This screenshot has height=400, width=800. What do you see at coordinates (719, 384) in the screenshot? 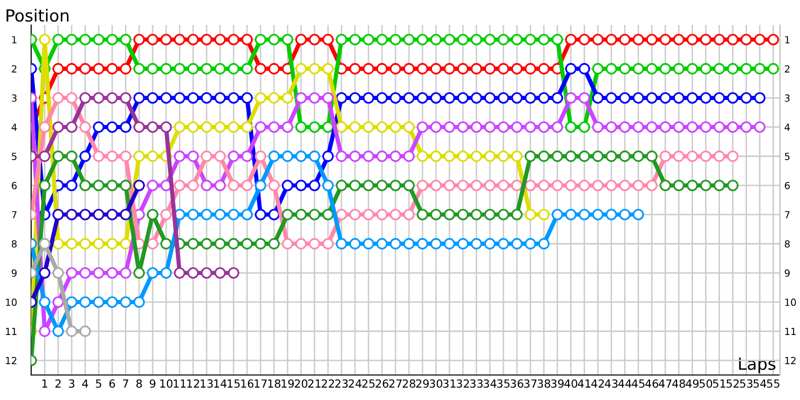
I see `x-tick-label: 51` at bounding box center [719, 384].